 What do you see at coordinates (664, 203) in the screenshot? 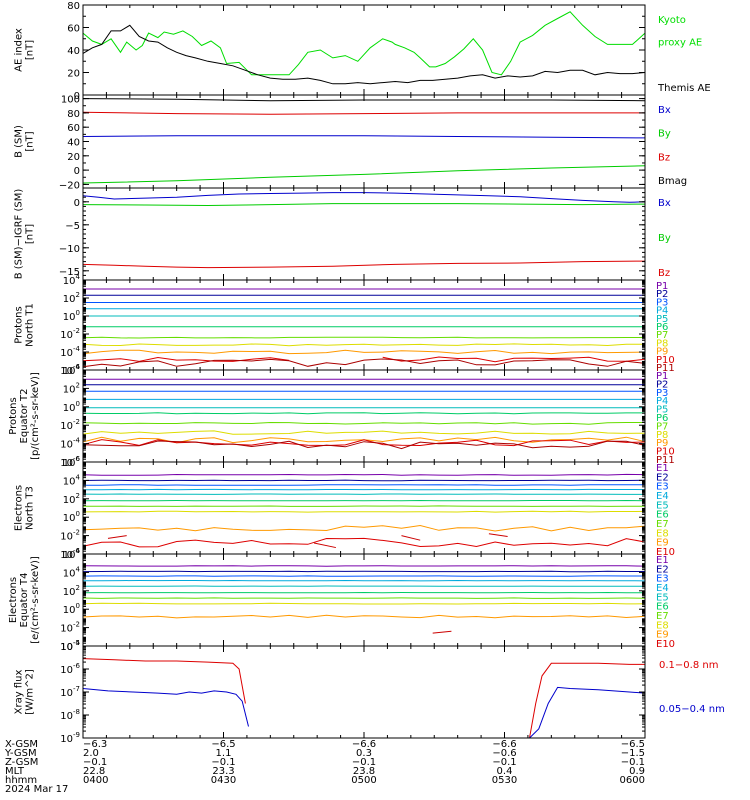
I see `legend-entry: Bx` at bounding box center [664, 203].